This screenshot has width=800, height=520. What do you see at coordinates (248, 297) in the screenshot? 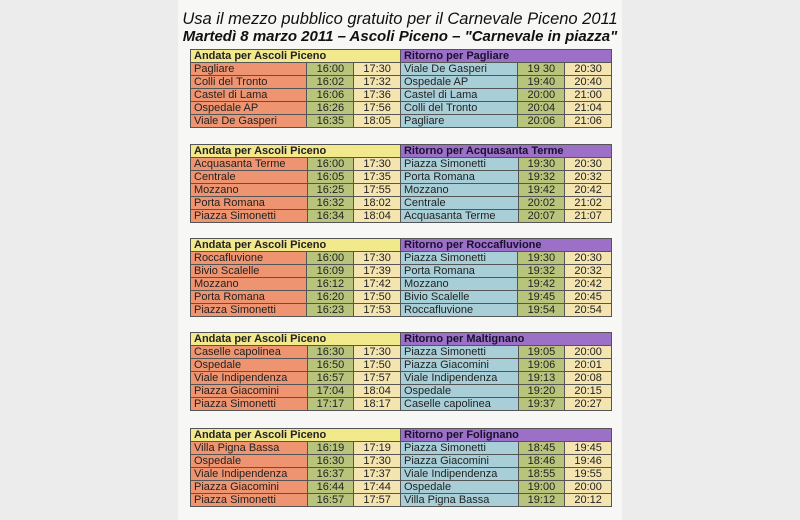
I see `andata-stop: Porta Romana` at bounding box center [248, 297].